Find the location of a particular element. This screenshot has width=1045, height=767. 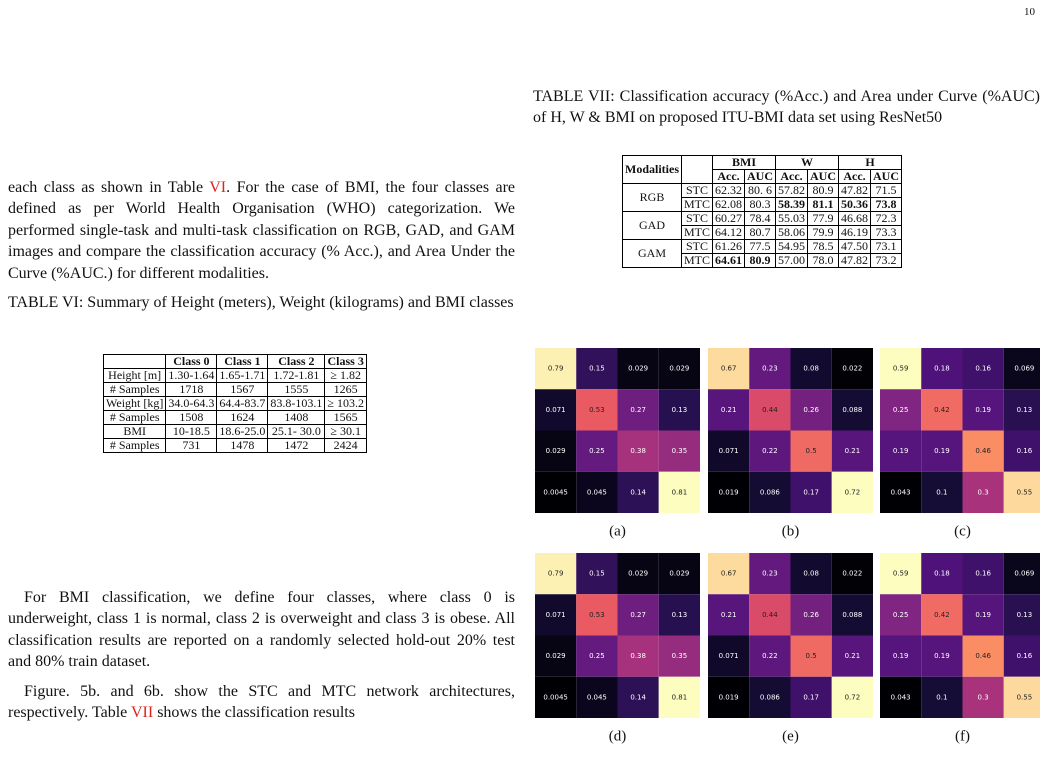

cell-label: 0.16 is located at coordinates (1025, 451).